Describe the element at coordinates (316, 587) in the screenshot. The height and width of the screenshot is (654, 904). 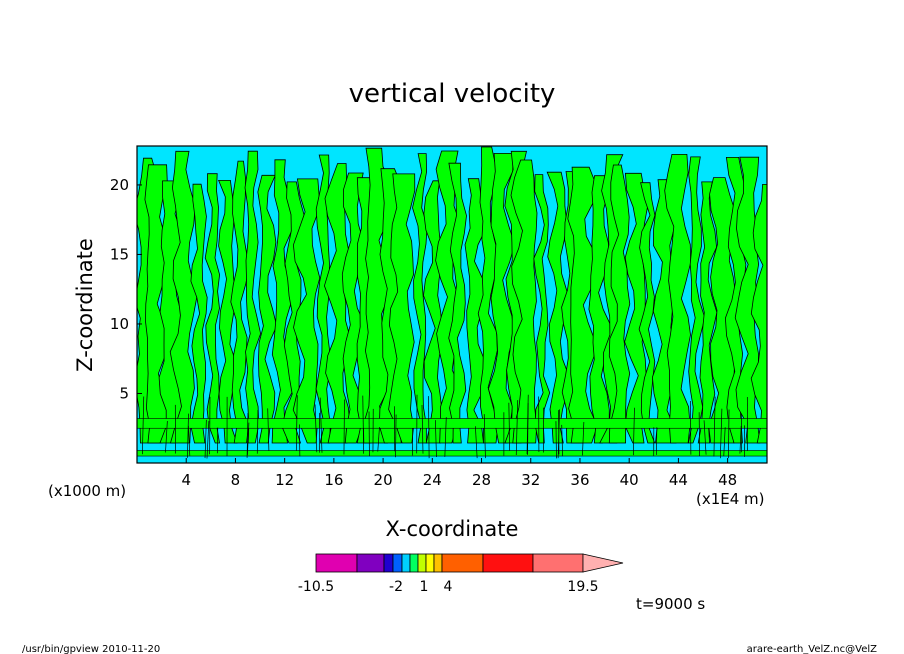
I see `colorbar-label: -10.5` at that location.